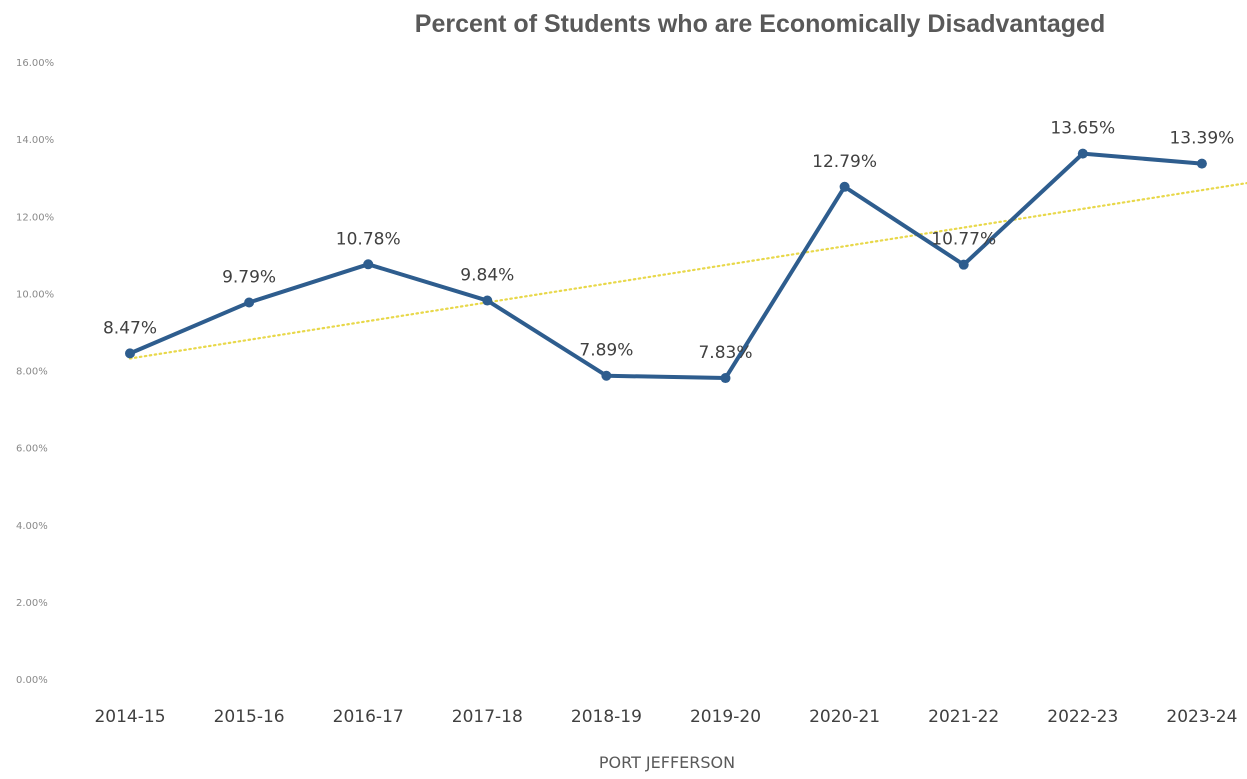 The height and width of the screenshot is (779, 1247). I want to click on x-tick-label: 2014-15, so click(129, 717).